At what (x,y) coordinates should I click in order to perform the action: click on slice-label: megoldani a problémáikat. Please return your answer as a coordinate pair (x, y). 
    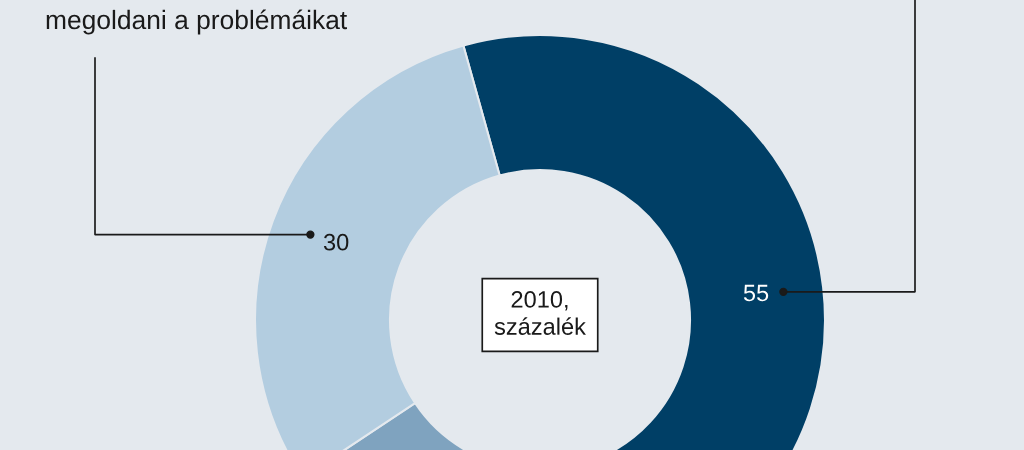
    Looking at the image, I should click on (196, 22).